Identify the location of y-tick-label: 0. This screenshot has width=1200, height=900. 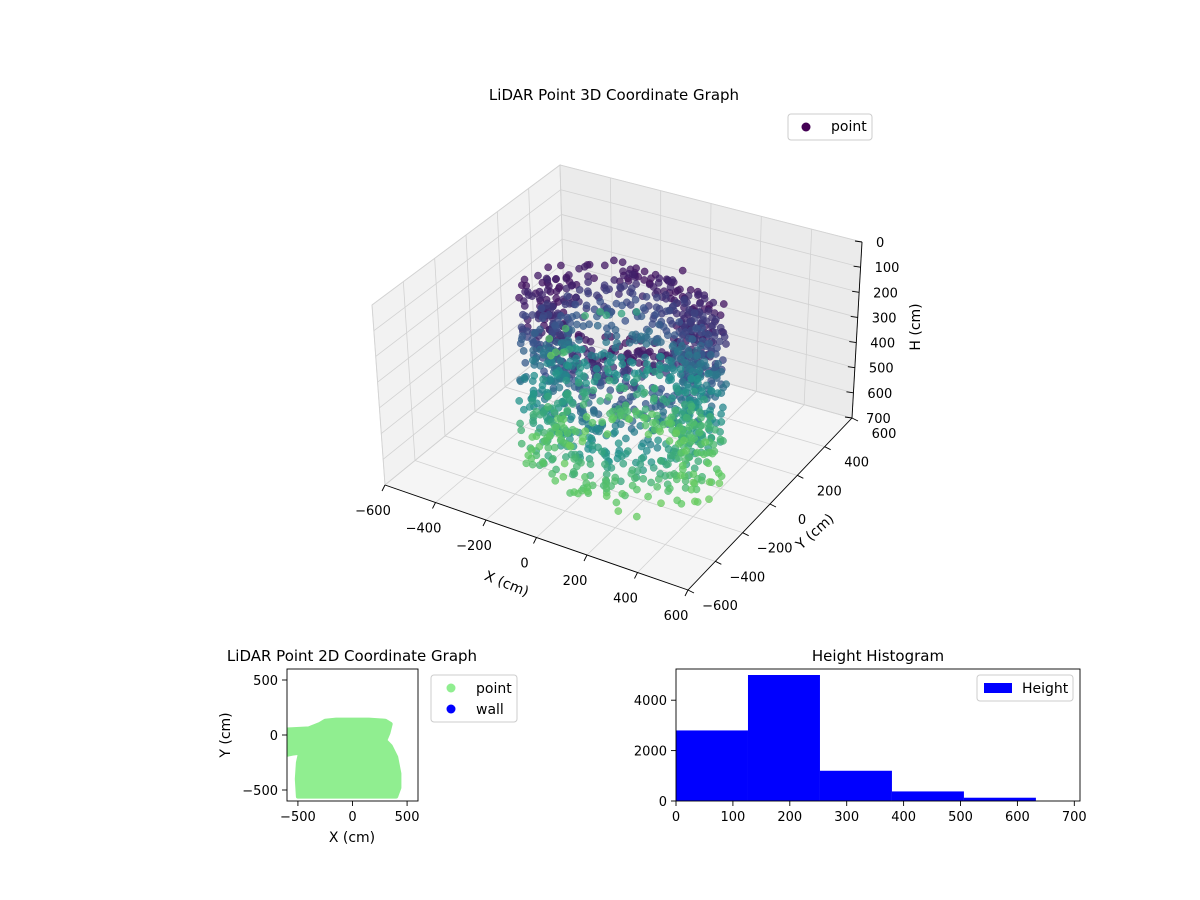
(274, 736).